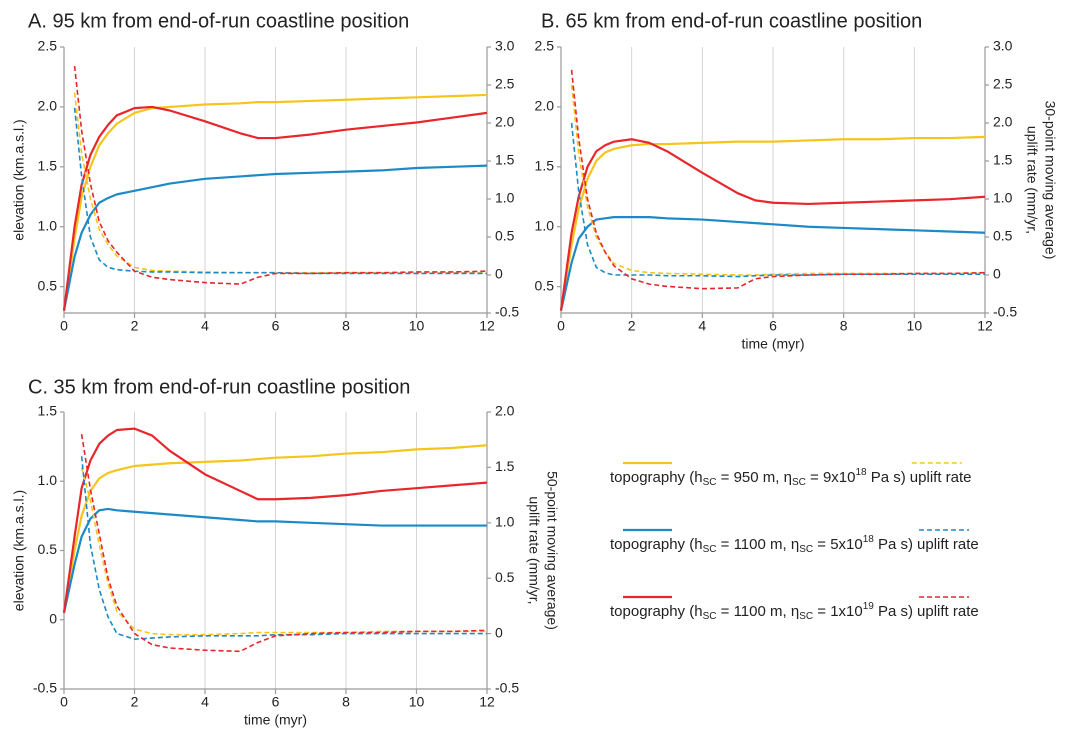 The height and width of the screenshot is (731, 1082). Describe the element at coordinates (838, 544) in the screenshot. I see `legend-text: = 5x10` at that location.